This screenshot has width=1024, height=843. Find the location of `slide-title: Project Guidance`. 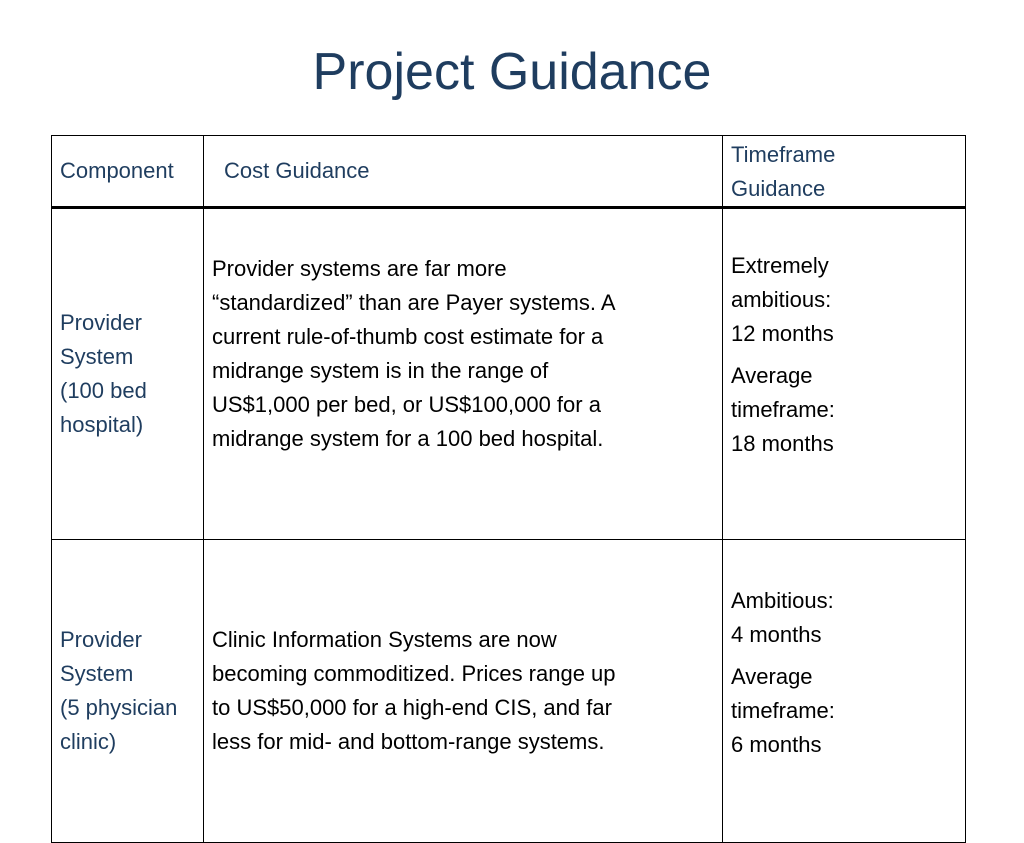

slide-title: Project Guidance is located at coordinates (512, 72).